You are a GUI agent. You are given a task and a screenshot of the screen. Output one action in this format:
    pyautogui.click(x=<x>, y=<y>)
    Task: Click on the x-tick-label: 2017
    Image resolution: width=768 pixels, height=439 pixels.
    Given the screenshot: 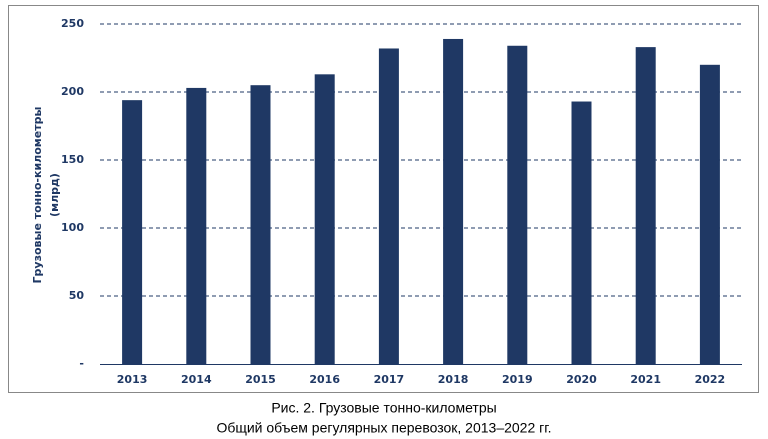 What is the action you would take?
    pyautogui.click(x=389, y=379)
    